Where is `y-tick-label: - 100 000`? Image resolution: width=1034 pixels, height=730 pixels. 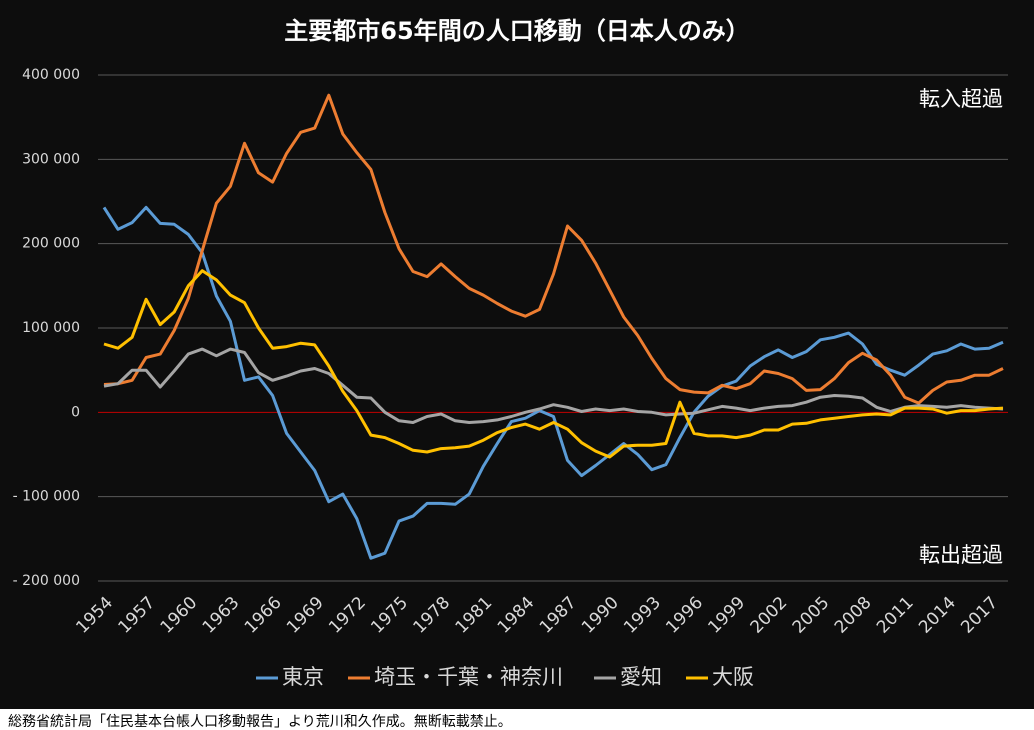 y-tick-label: - 100 000 is located at coordinates (46, 497).